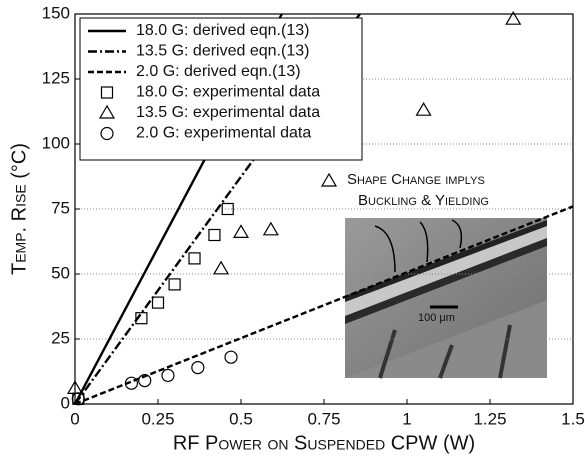 This screenshot has width=585, height=461. What do you see at coordinates (228, 92) in the screenshot?
I see `legend-label: 18.0 G: experimental data` at bounding box center [228, 92].